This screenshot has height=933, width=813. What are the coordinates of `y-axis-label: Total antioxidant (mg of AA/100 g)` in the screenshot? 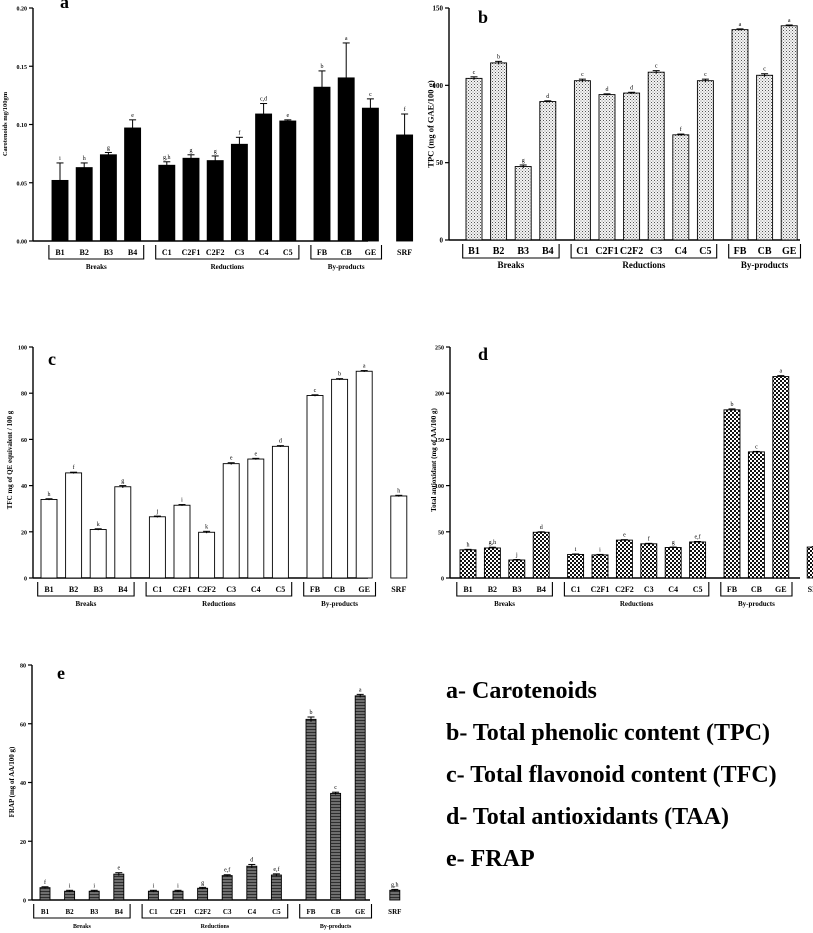 It's located at (434, 459).